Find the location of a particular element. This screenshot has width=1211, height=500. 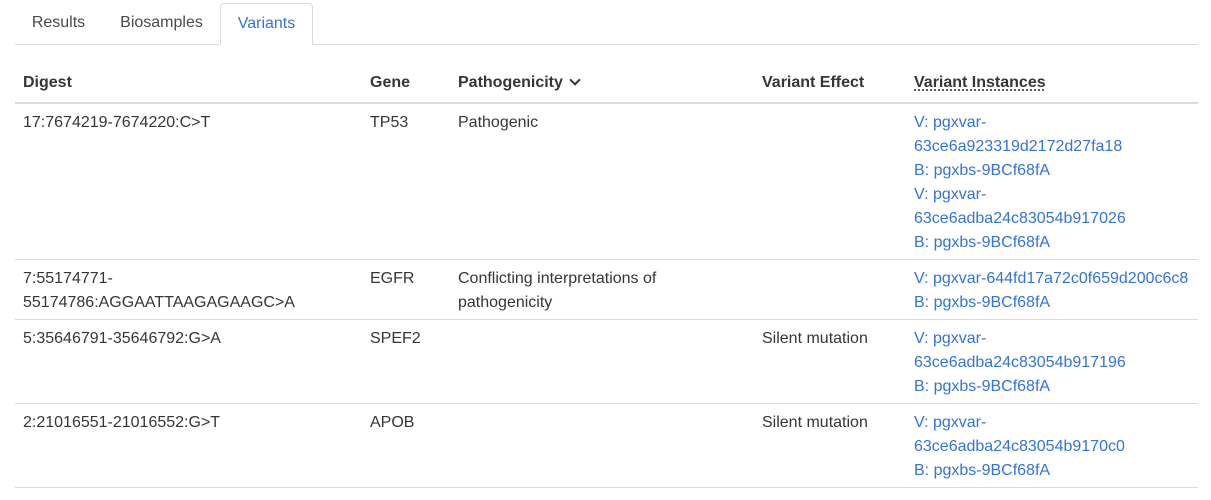

header-variant-instances: Variant Instances is located at coordinates (1052, 84).